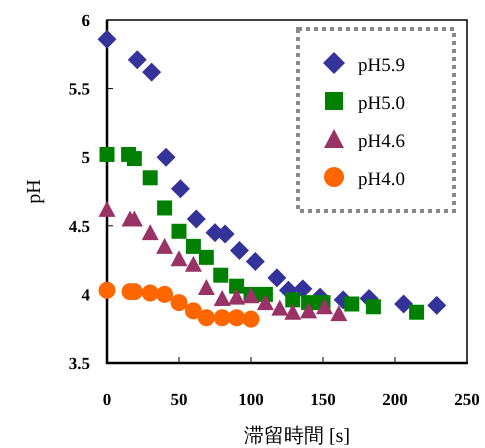  What do you see at coordinates (79, 89) in the screenshot?
I see `y-tick-label: 5.5` at bounding box center [79, 89].